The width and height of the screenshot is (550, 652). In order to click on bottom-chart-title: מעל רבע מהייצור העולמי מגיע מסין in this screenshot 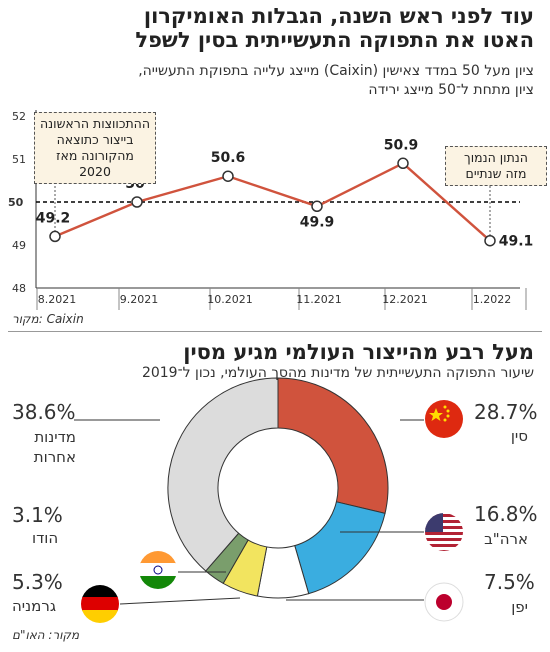, I will do `click(358, 352)`.